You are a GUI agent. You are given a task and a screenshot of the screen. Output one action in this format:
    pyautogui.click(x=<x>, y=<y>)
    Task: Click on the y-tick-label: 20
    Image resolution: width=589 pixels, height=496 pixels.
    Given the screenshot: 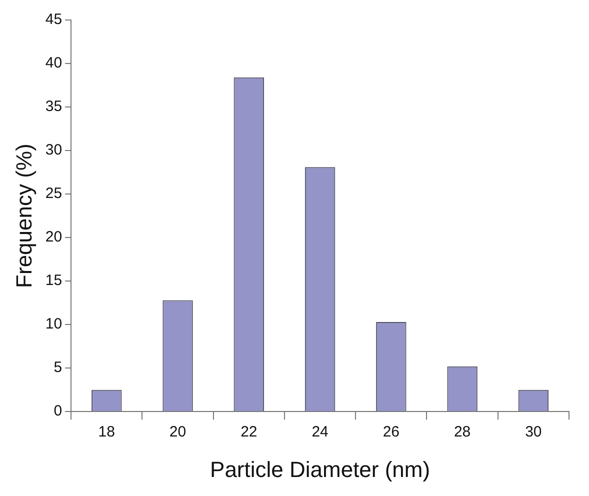 What is the action you would take?
    pyautogui.click(x=53, y=237)
    